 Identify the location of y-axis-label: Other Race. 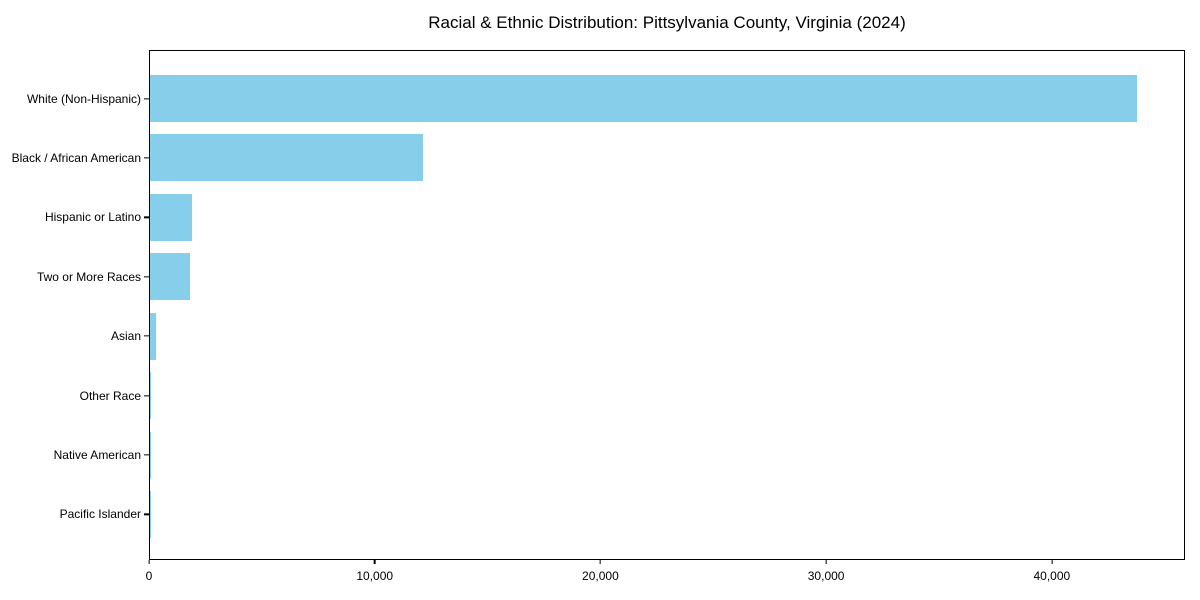
(110, 395).